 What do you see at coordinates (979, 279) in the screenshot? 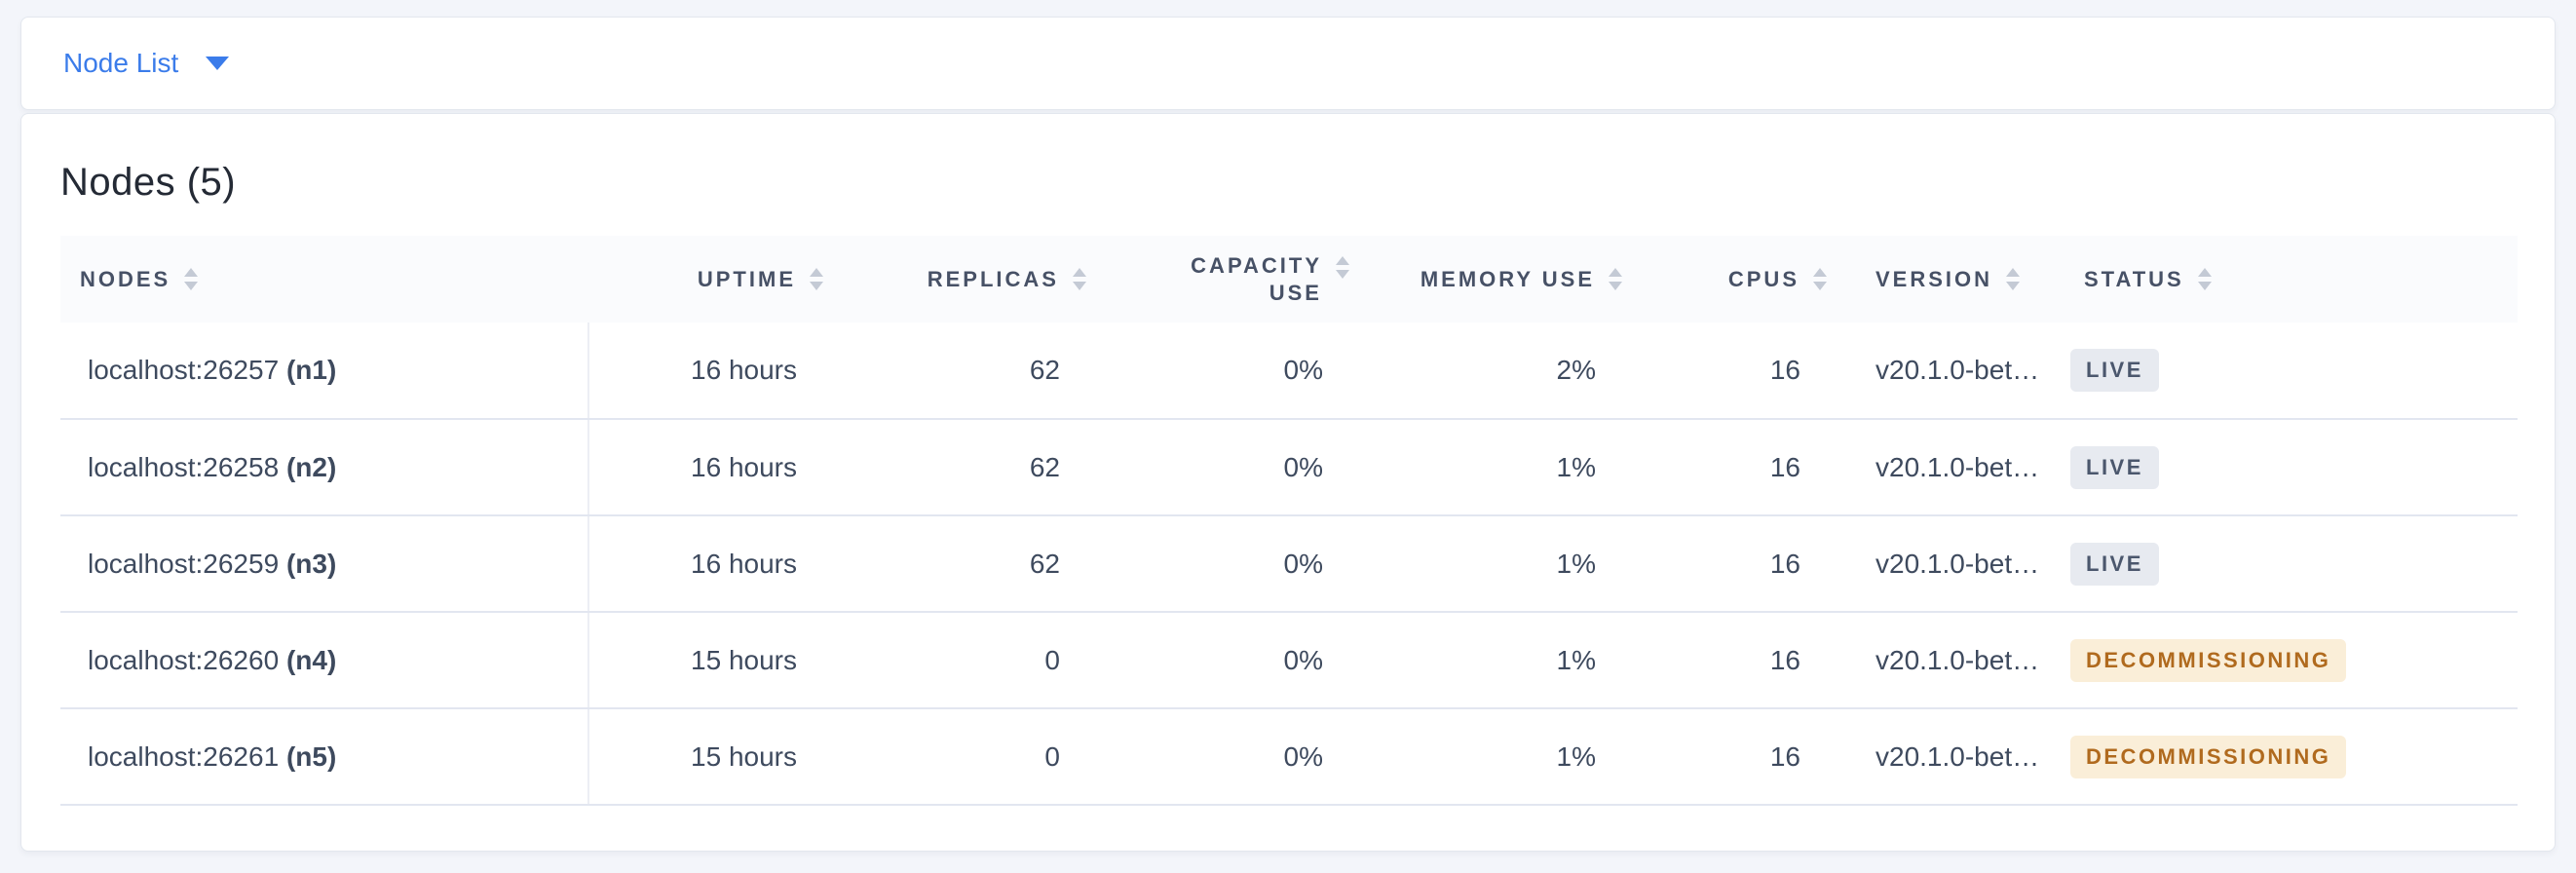
I see `column-header-replicas: REPLICAS` at bounding box center [979, 279].